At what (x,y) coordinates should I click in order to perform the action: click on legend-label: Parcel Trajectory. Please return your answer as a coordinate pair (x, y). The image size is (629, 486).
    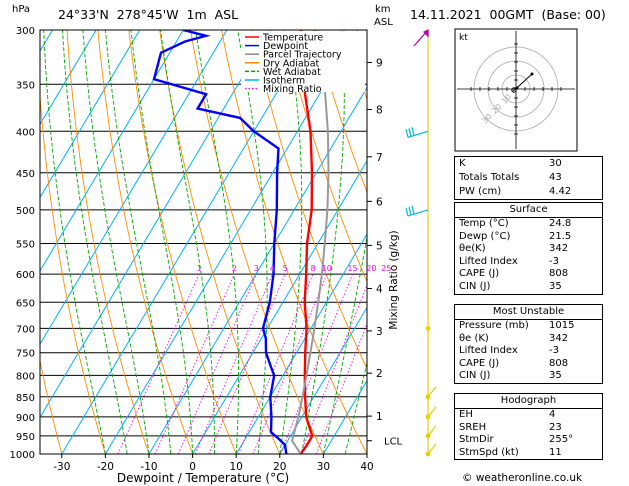
    Looking at the image, I should click on (302, 55).